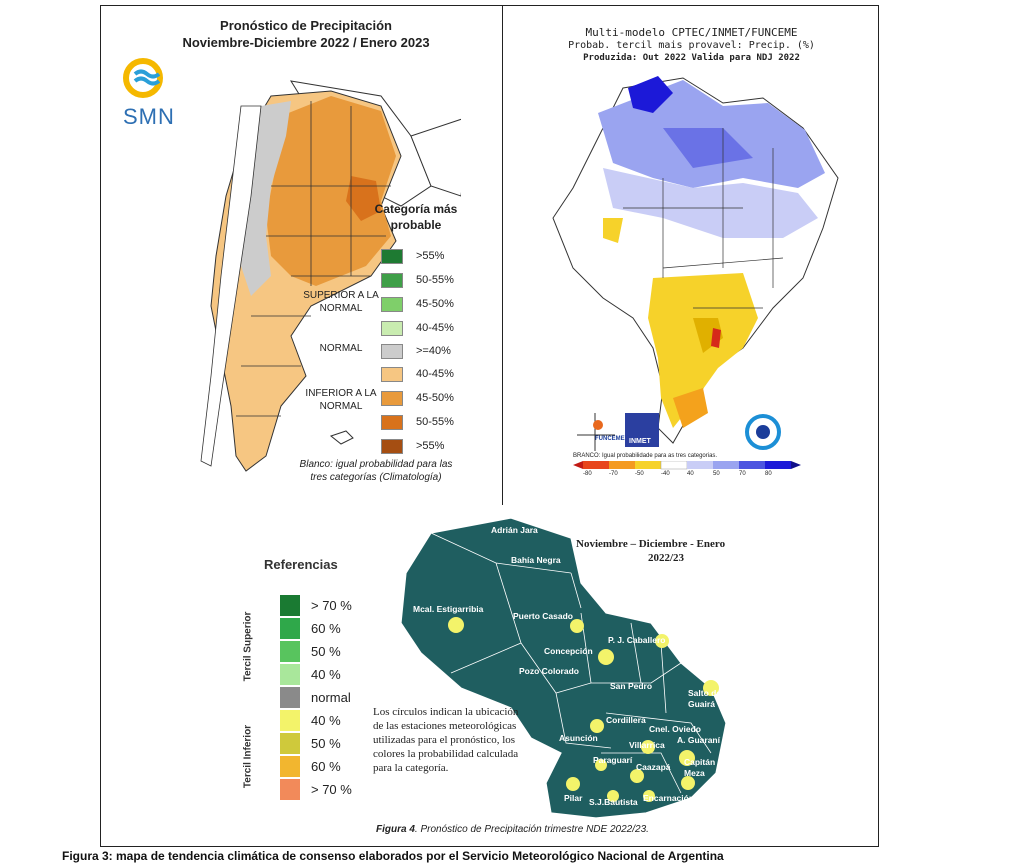 The height and width of the screenshot is (863, 1024). What do you see at coordinates (675, 729) in the screenshot?
I see `city-cnel-oviedo: Cnel. Oviedo` at bounding box center [675, 729].